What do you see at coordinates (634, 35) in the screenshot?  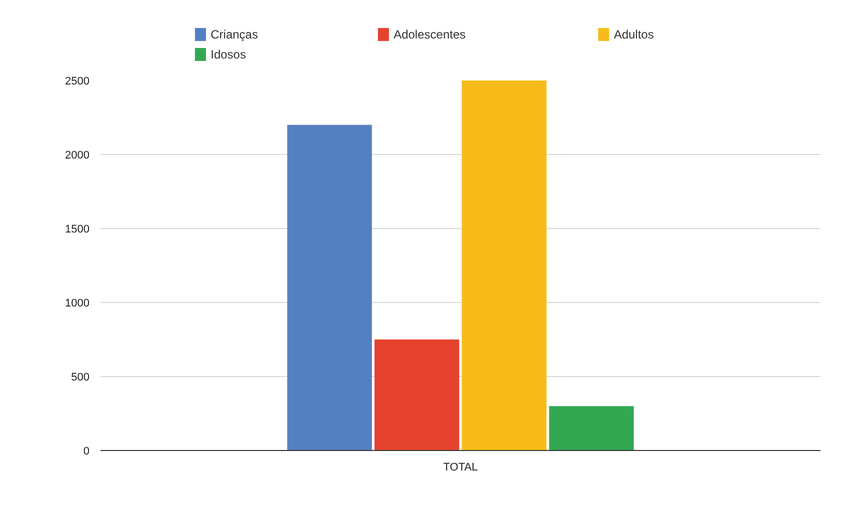 I see `legend-label: Adultos` at bounding box center [634, 35].